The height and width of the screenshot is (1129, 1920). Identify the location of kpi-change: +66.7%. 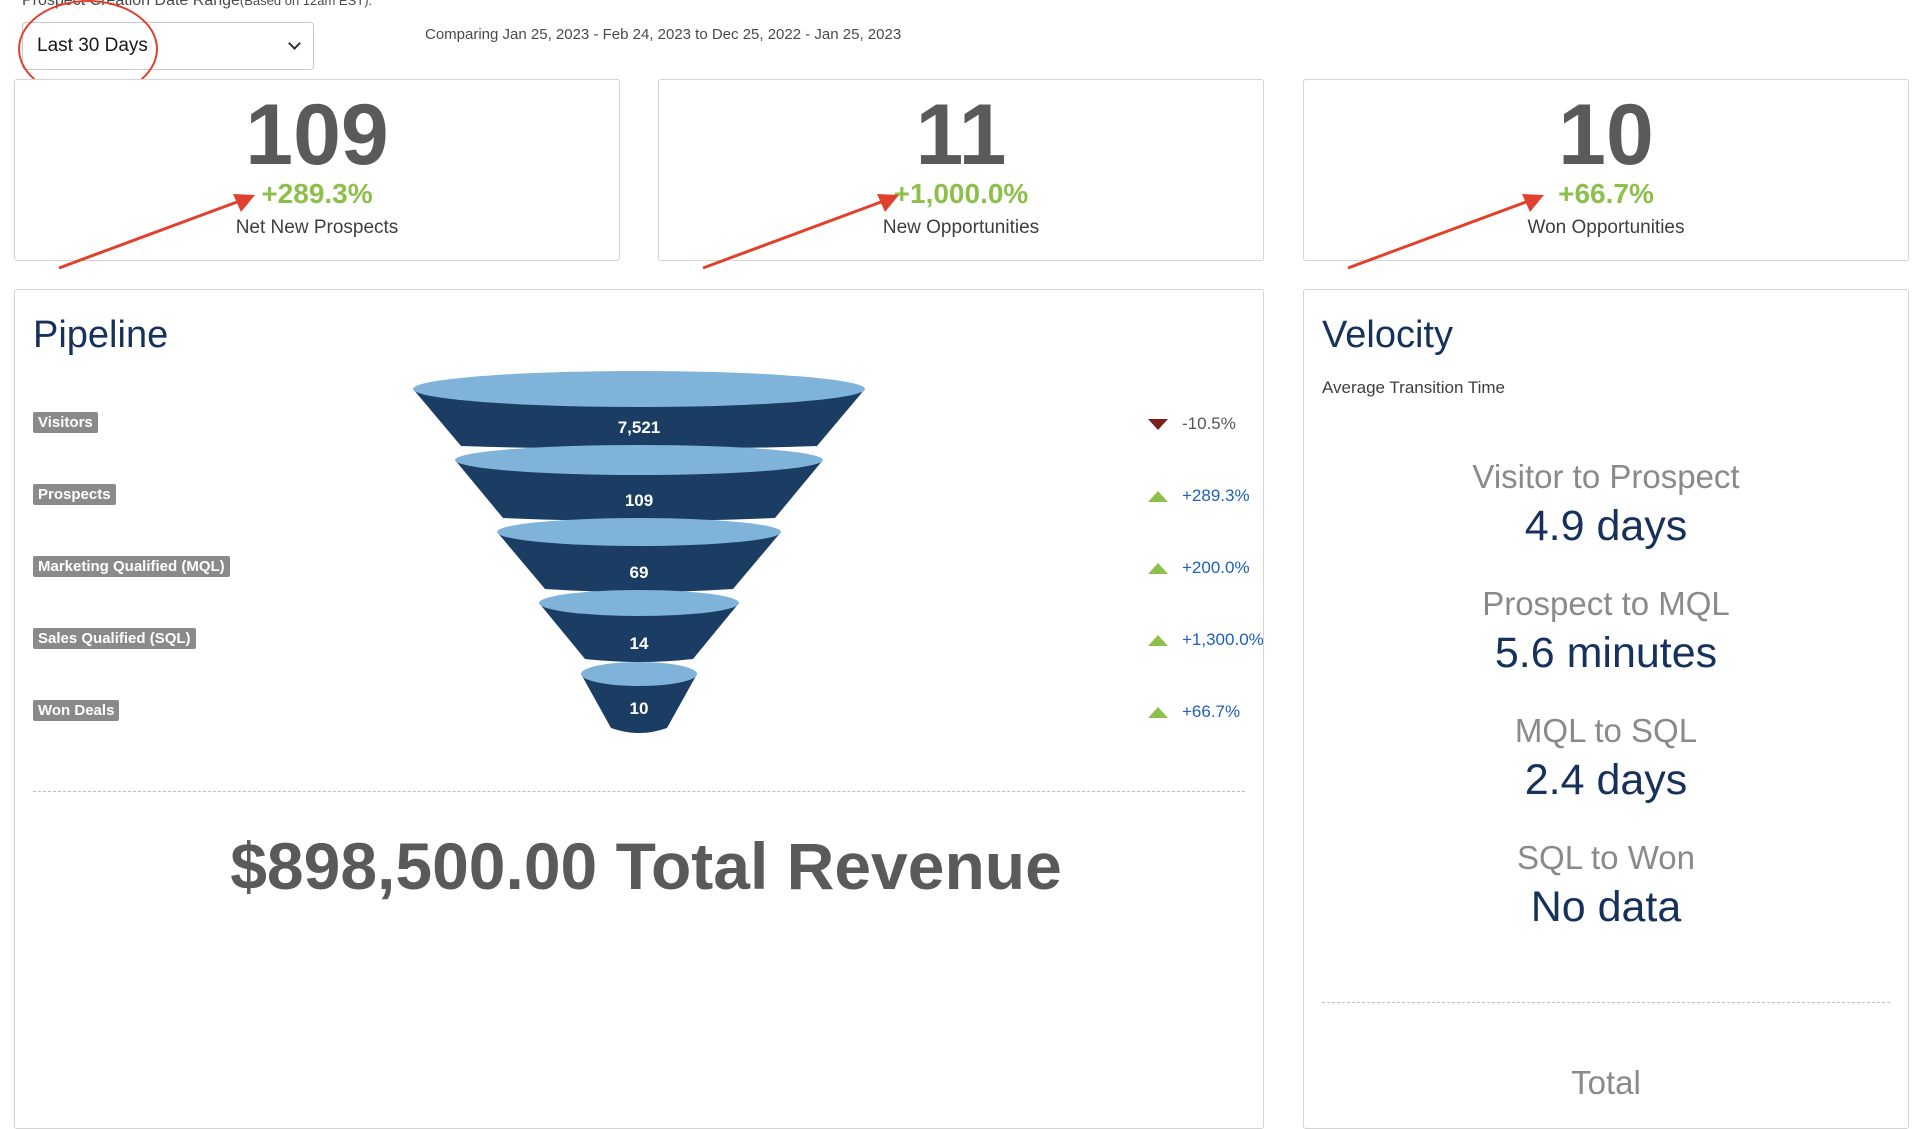
(1606, 193).